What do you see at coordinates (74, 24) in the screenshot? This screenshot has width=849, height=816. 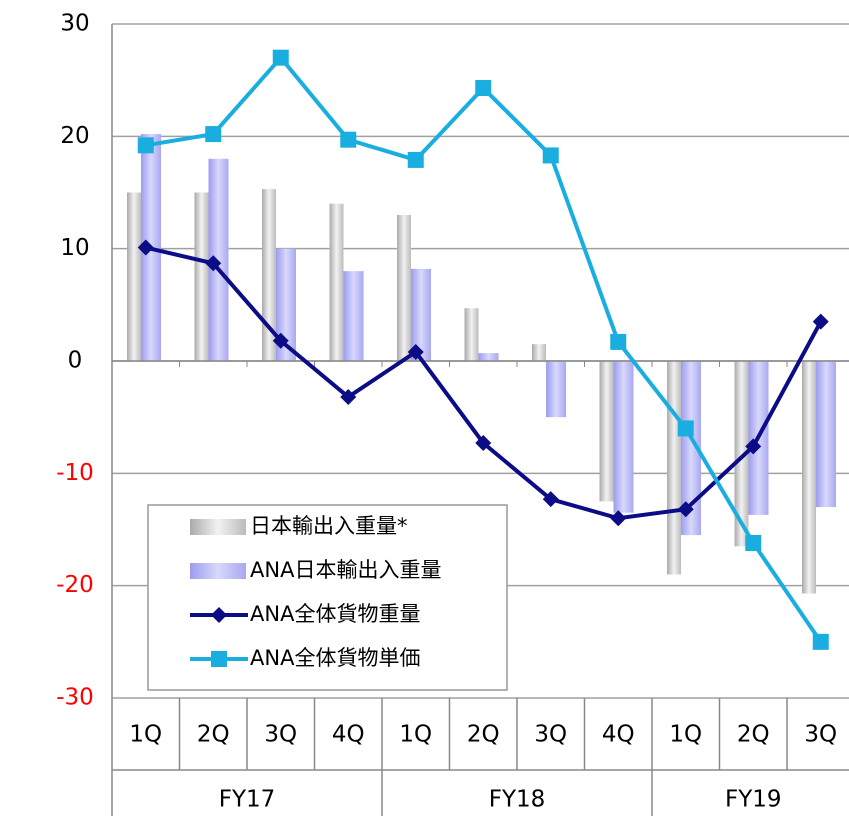 I see `y-tick-label: 30` at bounding box center [74, 24].